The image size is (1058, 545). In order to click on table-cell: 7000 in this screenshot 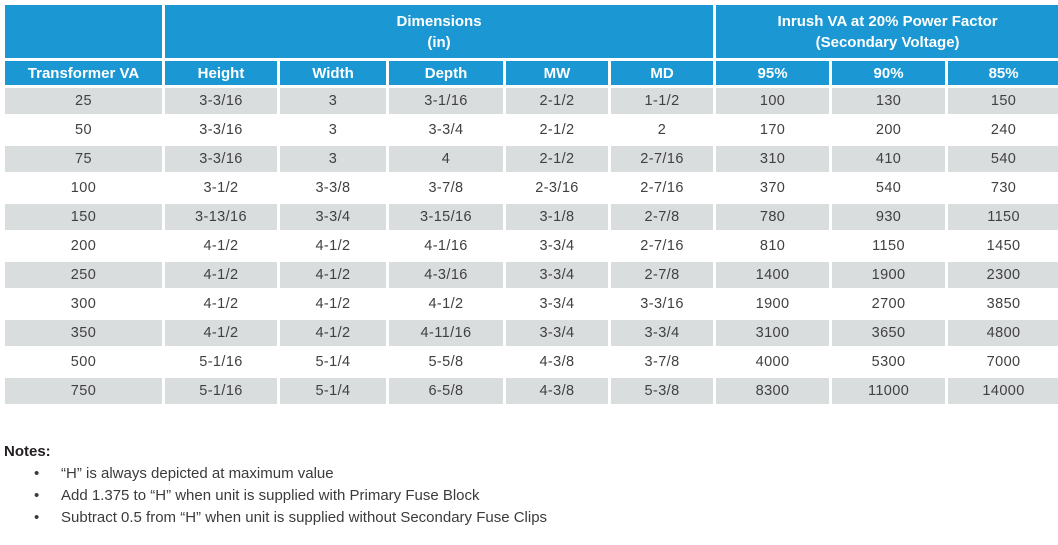, I will do `click(1003, 362)`.